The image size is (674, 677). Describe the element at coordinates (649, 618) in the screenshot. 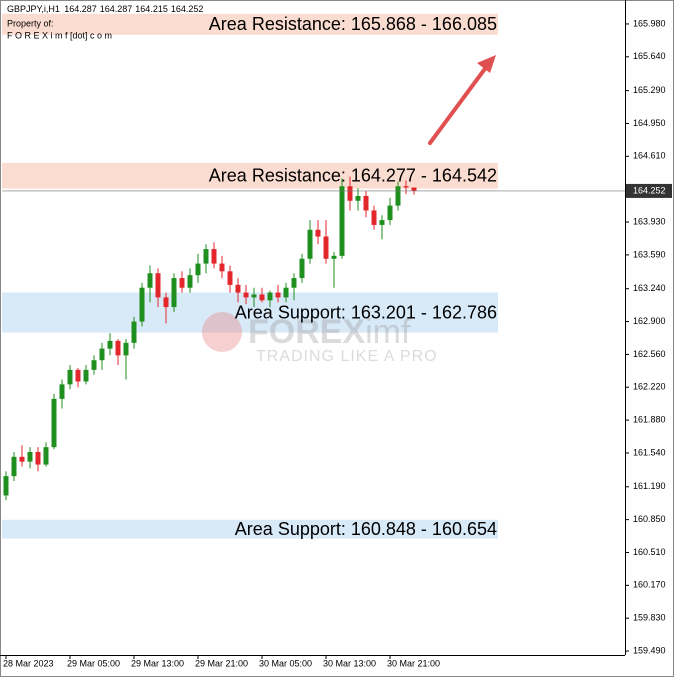

I see `y-tick-label: 159.830` at that location.